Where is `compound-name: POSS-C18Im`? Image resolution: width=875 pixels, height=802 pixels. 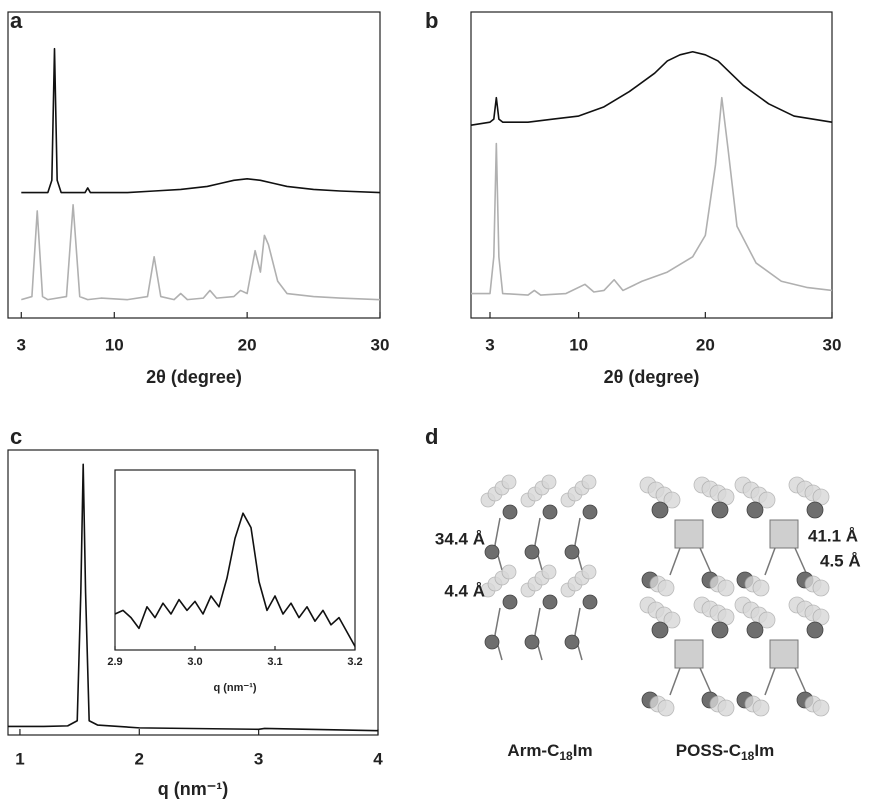
compound-name: POSS-C18Im is located at coordinates (725, 752).